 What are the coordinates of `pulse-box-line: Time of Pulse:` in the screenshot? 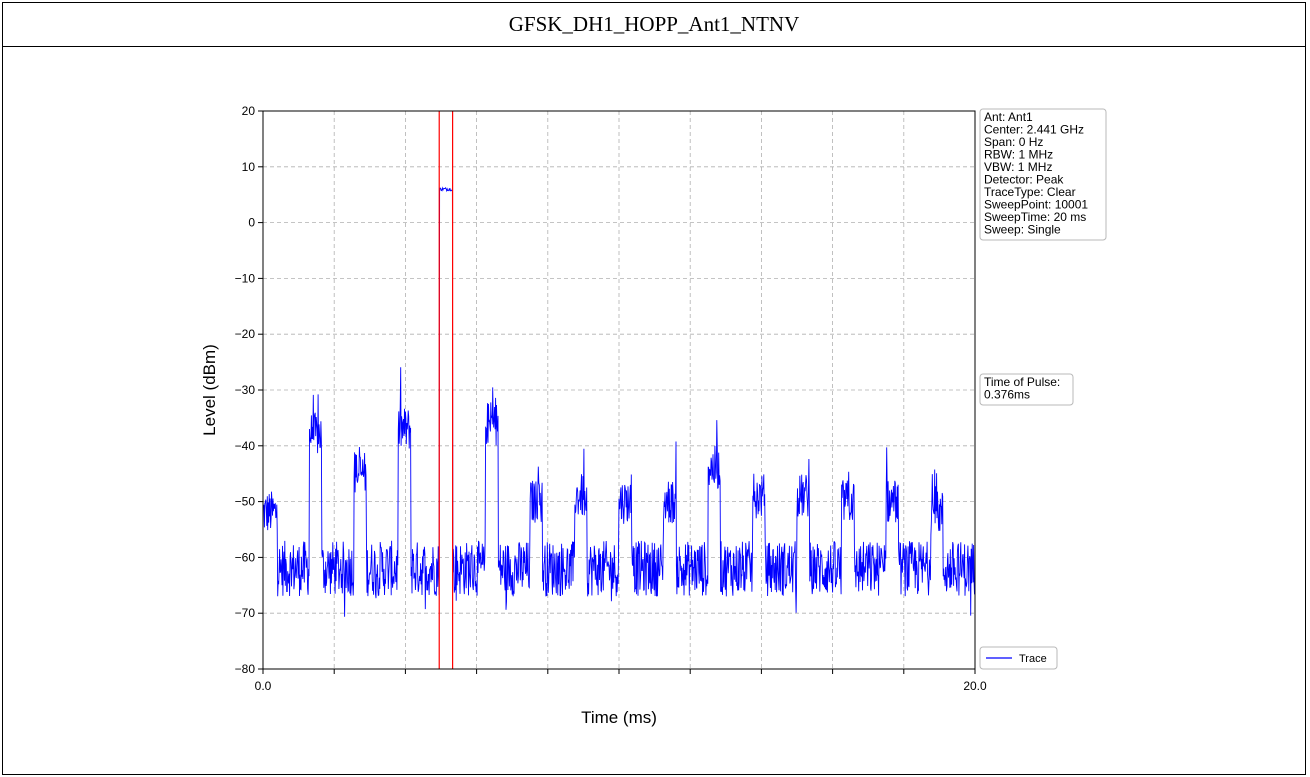 It's located at (1022, 382).